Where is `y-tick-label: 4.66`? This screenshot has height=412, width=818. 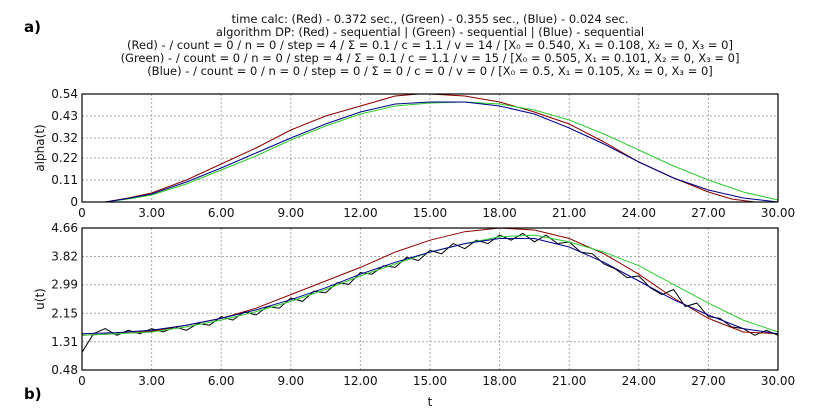
y-tick-label: 4.66 is located at coordinates (64, 228).